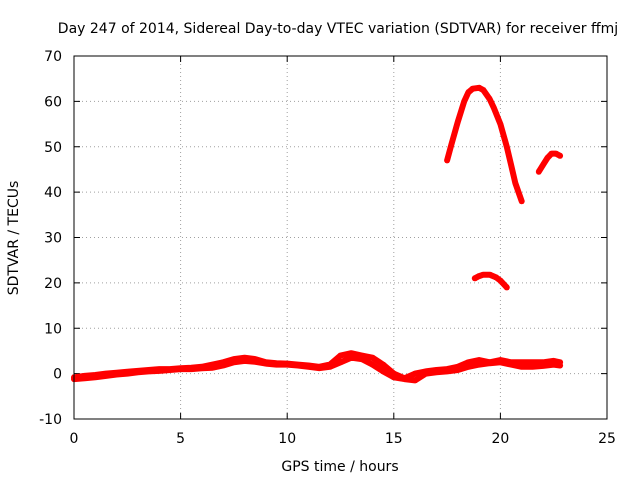 The height and width of the screenshot is (480, 640). I want to click on series-peak, so click(484, 144).